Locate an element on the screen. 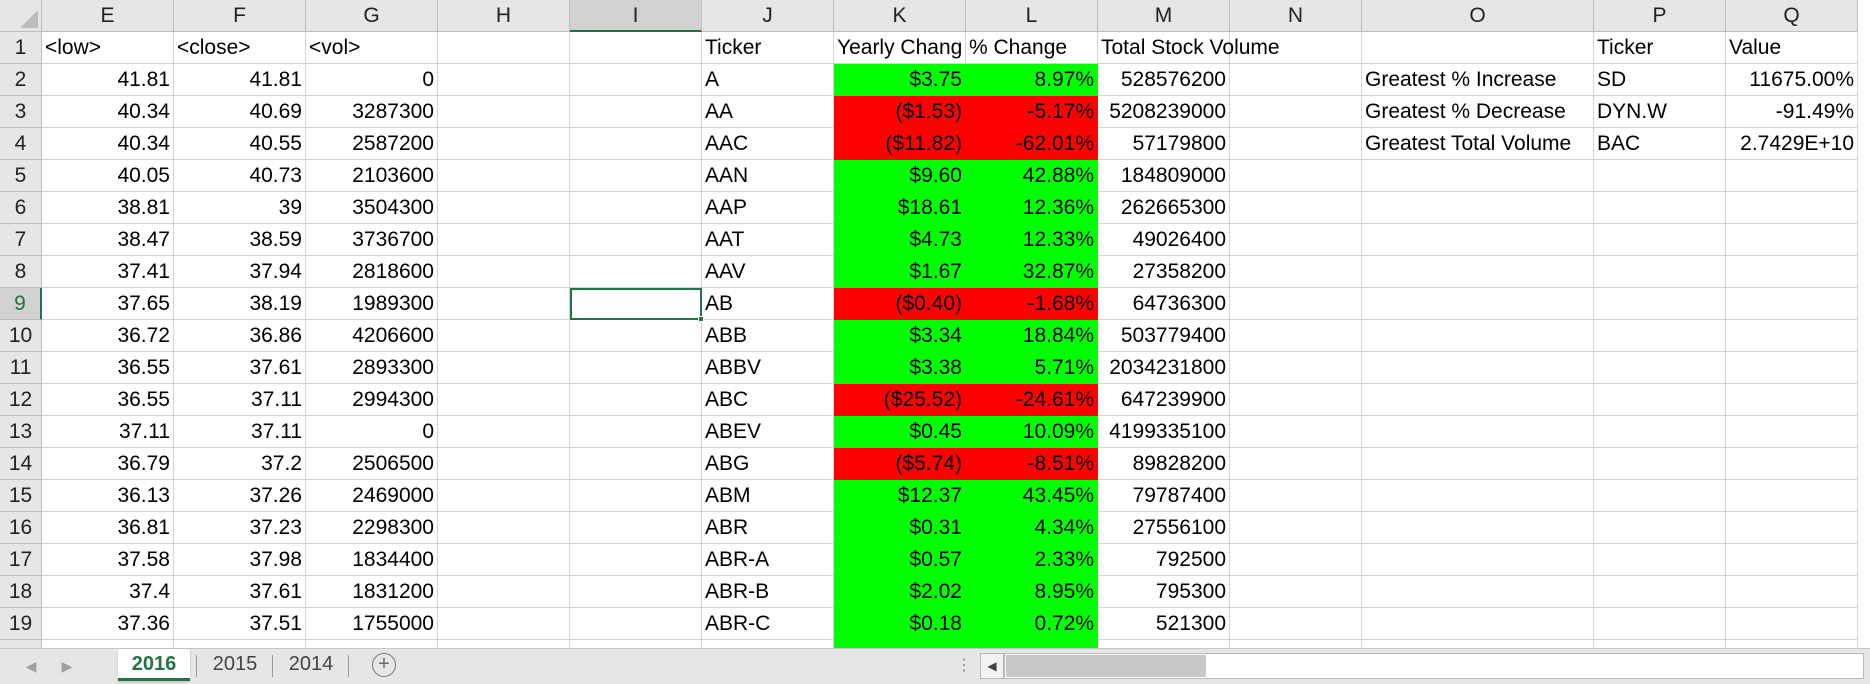 This screenshot has width=1870, height=684. cell-p13 is located at coordinates (1660, 432).